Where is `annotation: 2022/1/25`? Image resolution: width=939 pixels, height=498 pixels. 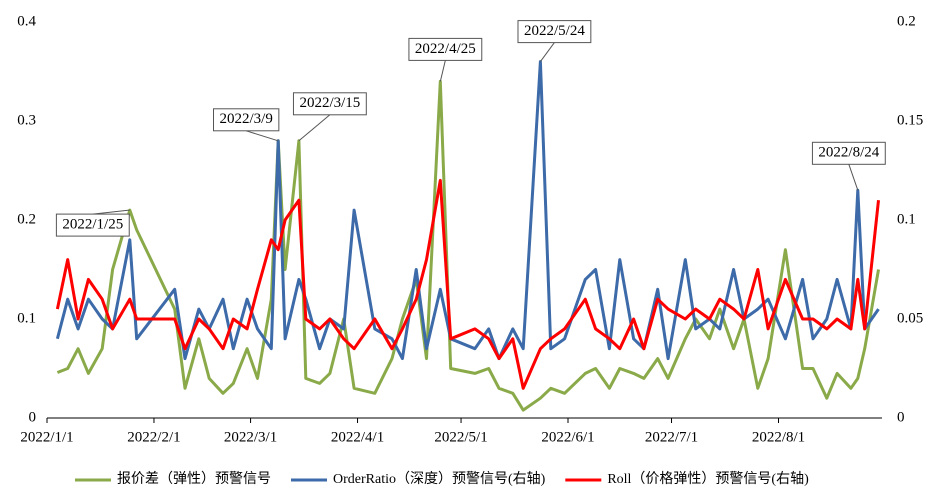 annotation: 2022/1/25 is located at coordinates (92, 223).